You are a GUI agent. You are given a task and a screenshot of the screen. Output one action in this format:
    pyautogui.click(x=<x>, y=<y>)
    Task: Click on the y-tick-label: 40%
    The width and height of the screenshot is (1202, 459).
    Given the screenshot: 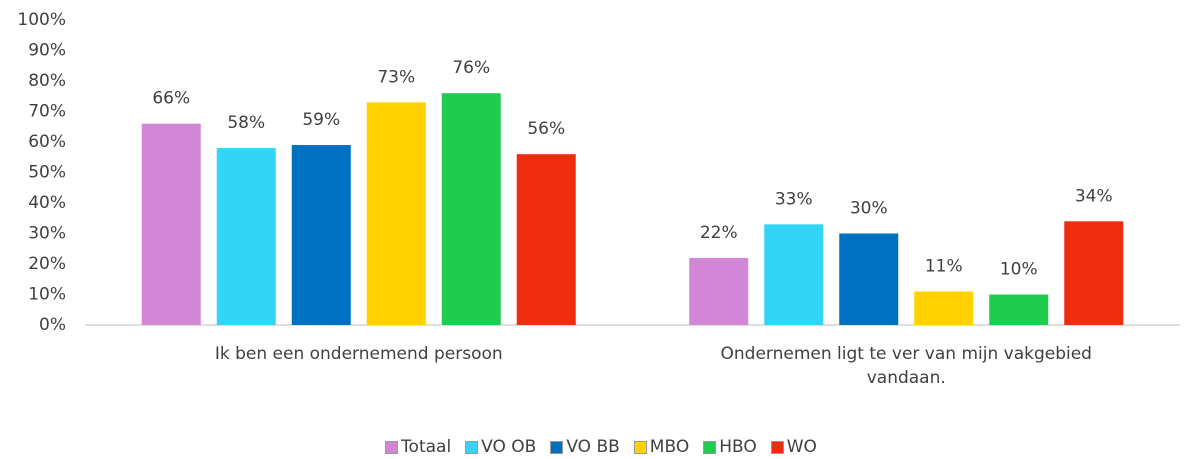 What is the action you would take?
    pyautogui.click(x=47, y=203)
    